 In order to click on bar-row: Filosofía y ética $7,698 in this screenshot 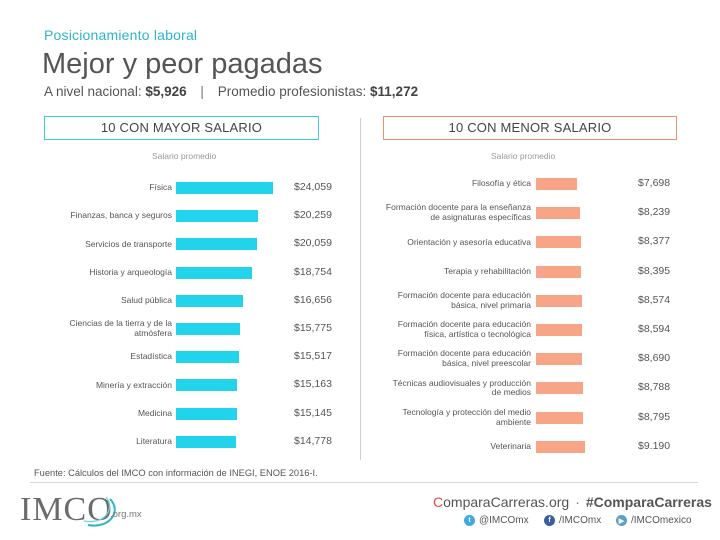, I will do `click(360, 184)`.